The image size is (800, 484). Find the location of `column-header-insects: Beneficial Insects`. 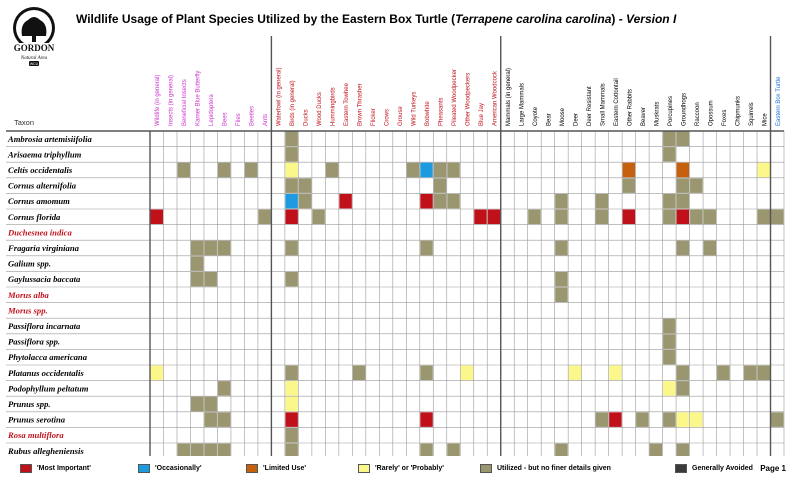

column-header-insects: Beneficial Insects is located at coordinates (185, 102).